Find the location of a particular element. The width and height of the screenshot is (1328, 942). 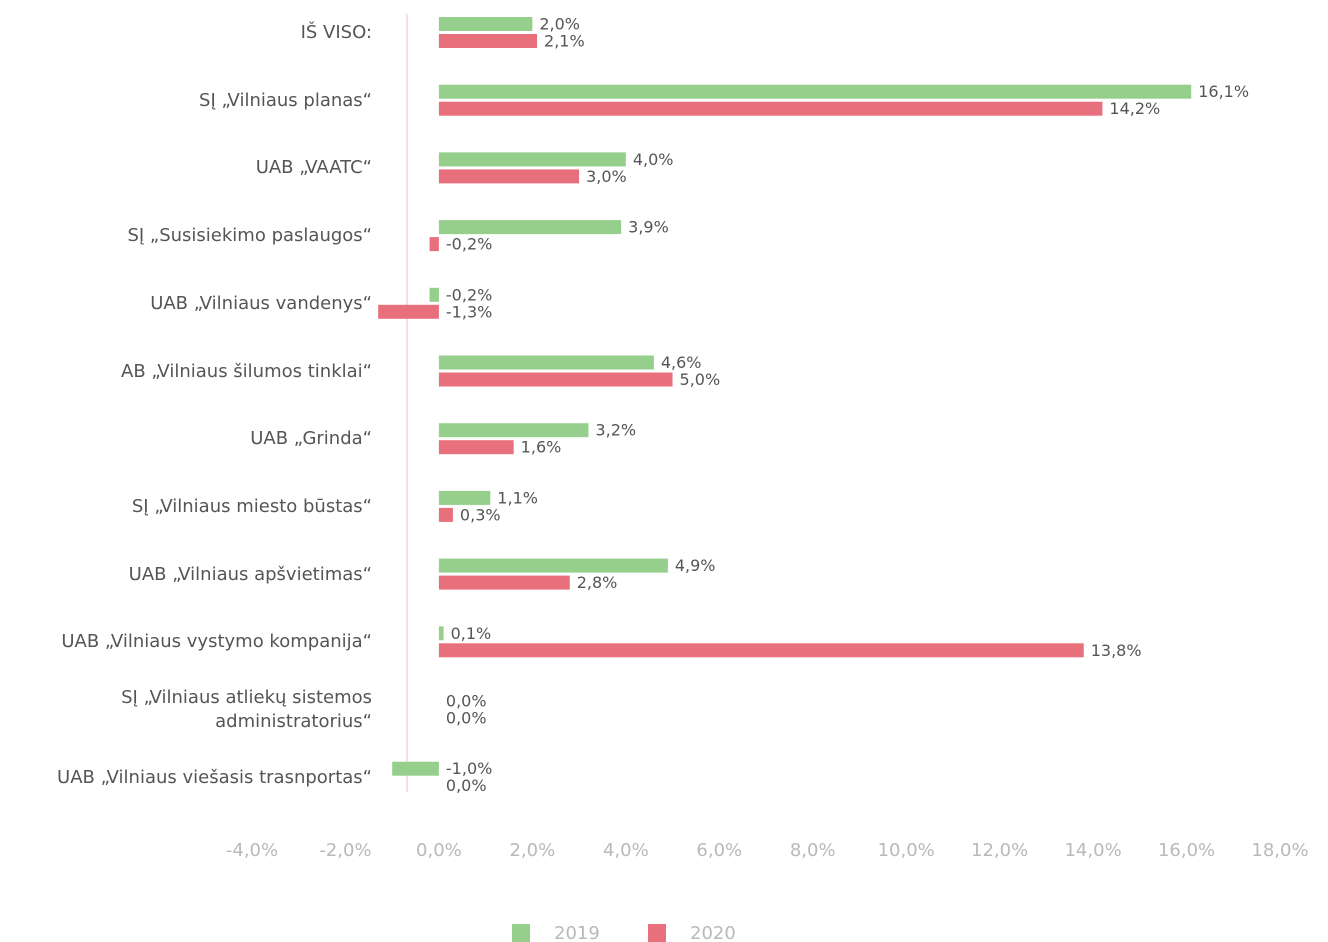

category-label: IŠ VISO: is located at coordinates (336, 32).